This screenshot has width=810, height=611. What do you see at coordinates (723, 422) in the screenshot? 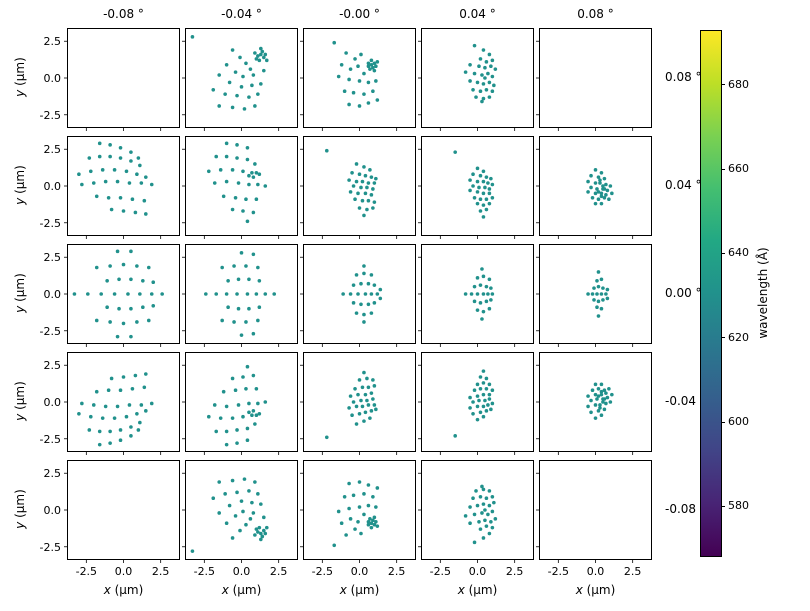
I see `colorbar-tick-mark` at bounding box center [723, 422].